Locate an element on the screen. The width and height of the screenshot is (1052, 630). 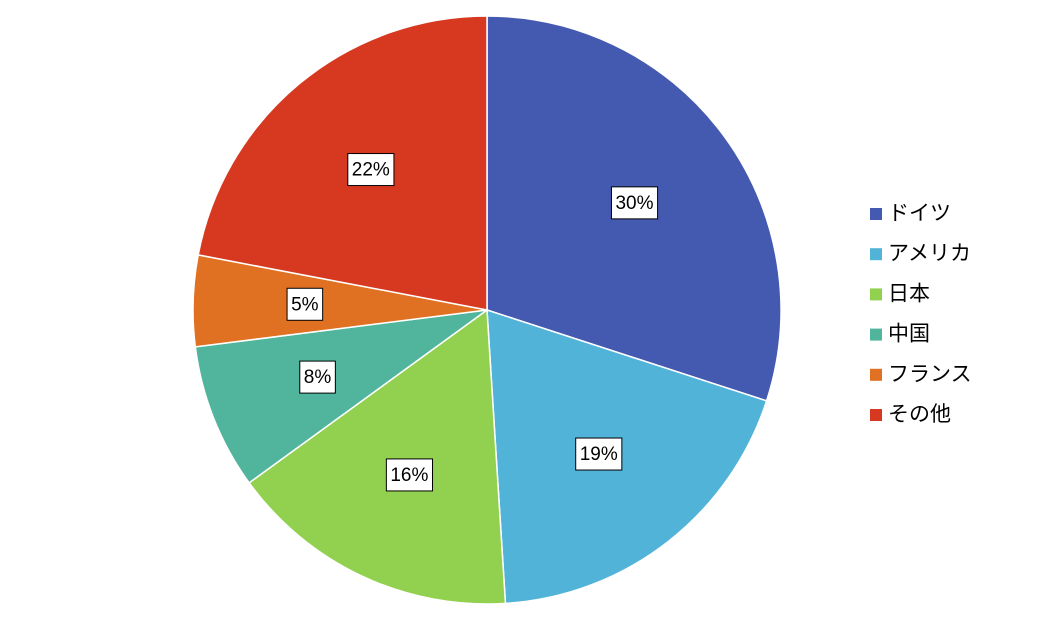
data-label: 16% is located at coordinates (409, 475).